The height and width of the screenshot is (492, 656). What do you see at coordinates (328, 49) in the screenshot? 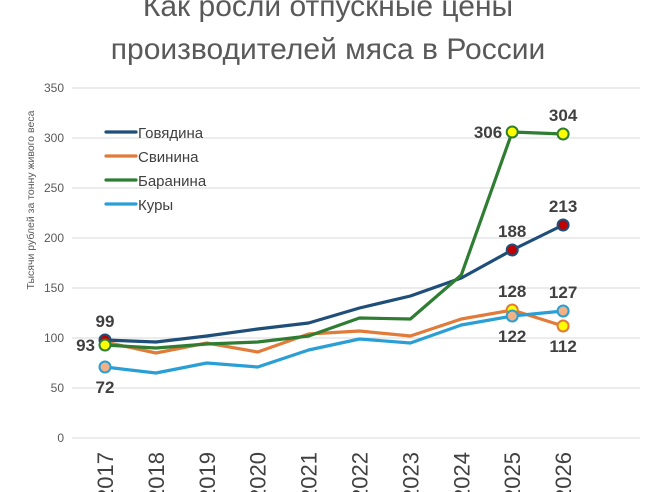
I see `chart-title-line-2: производителей мяса в России` at bounding box center [328, 49].